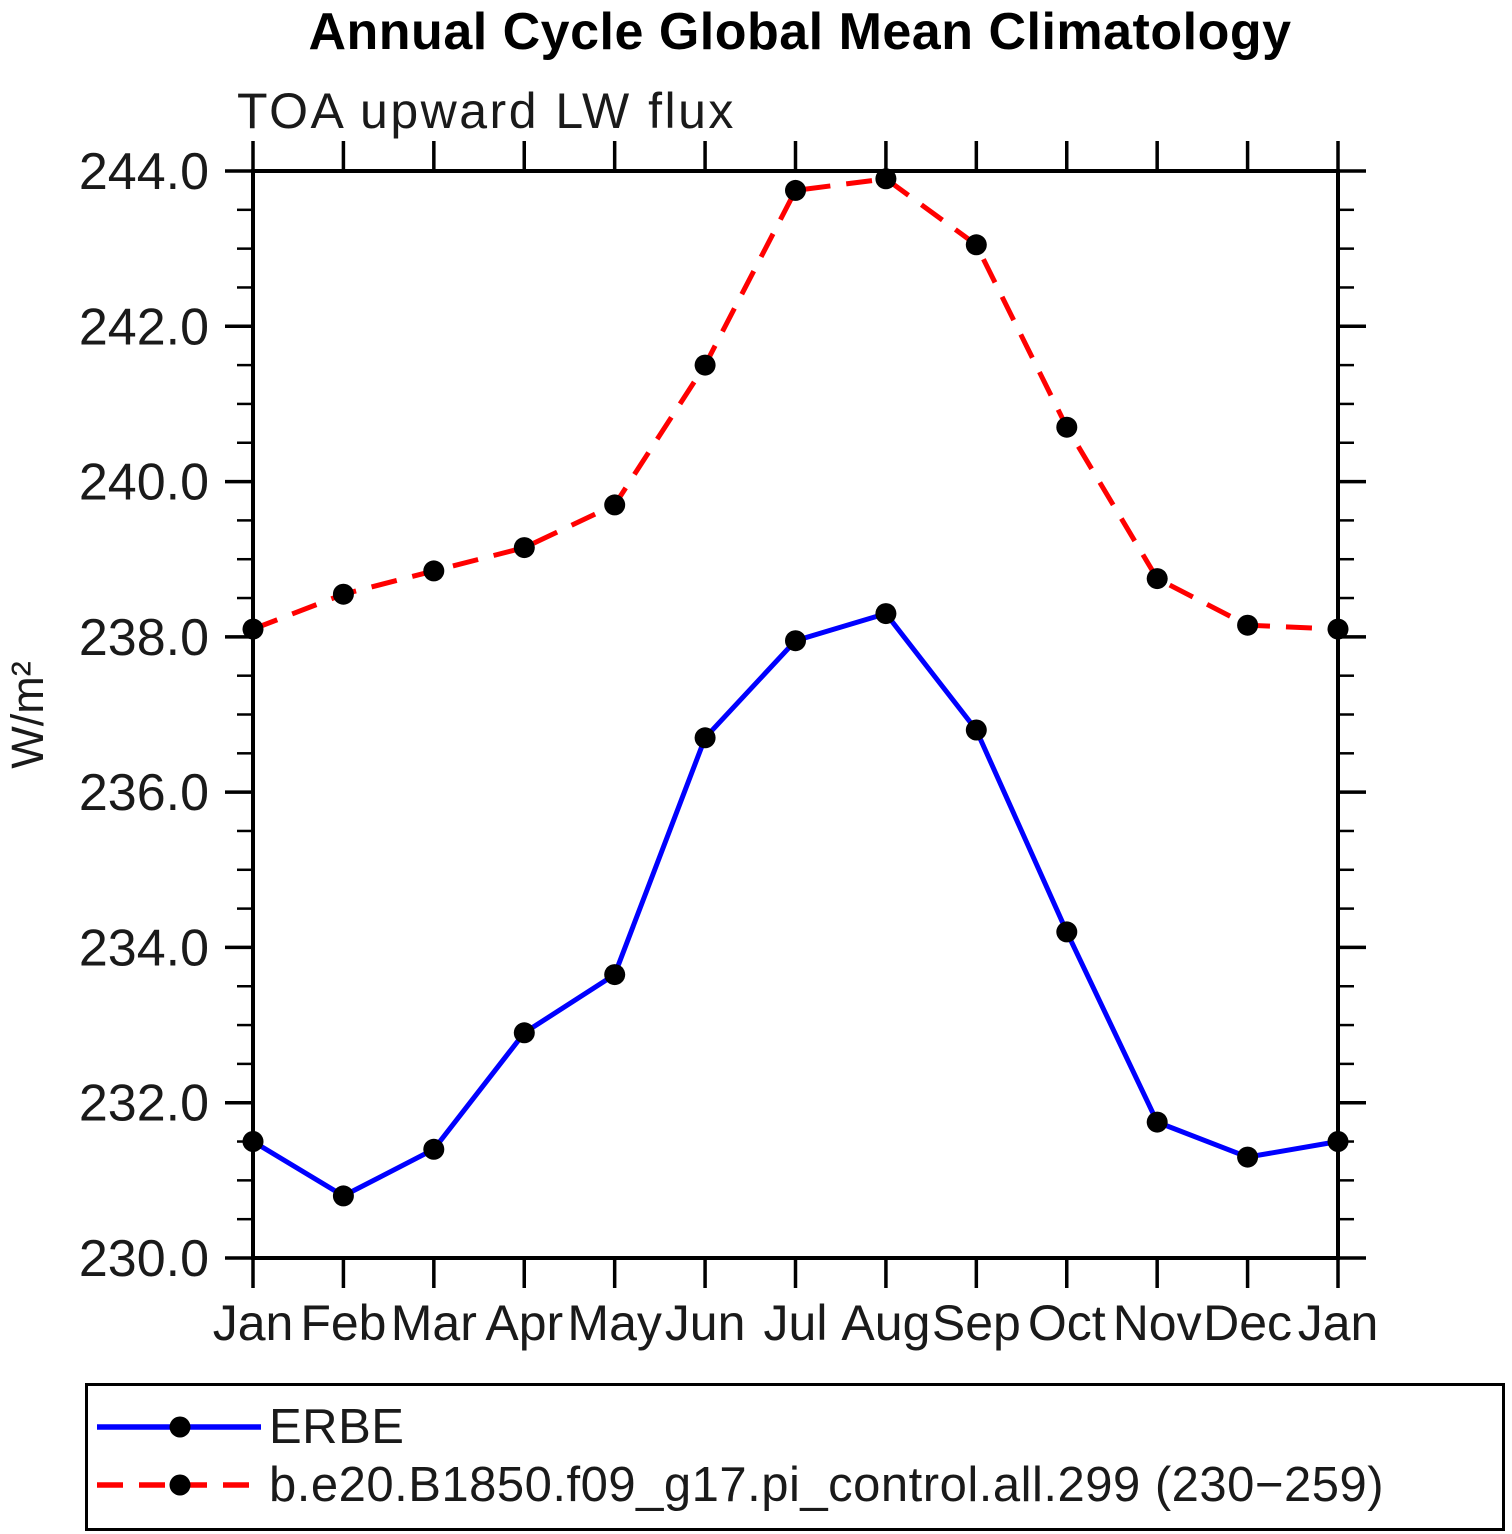 Image resolution: width=1512 pixels, height=1534 pixels. I want to click on x-tick-label: Sep, so click(976, 1323).